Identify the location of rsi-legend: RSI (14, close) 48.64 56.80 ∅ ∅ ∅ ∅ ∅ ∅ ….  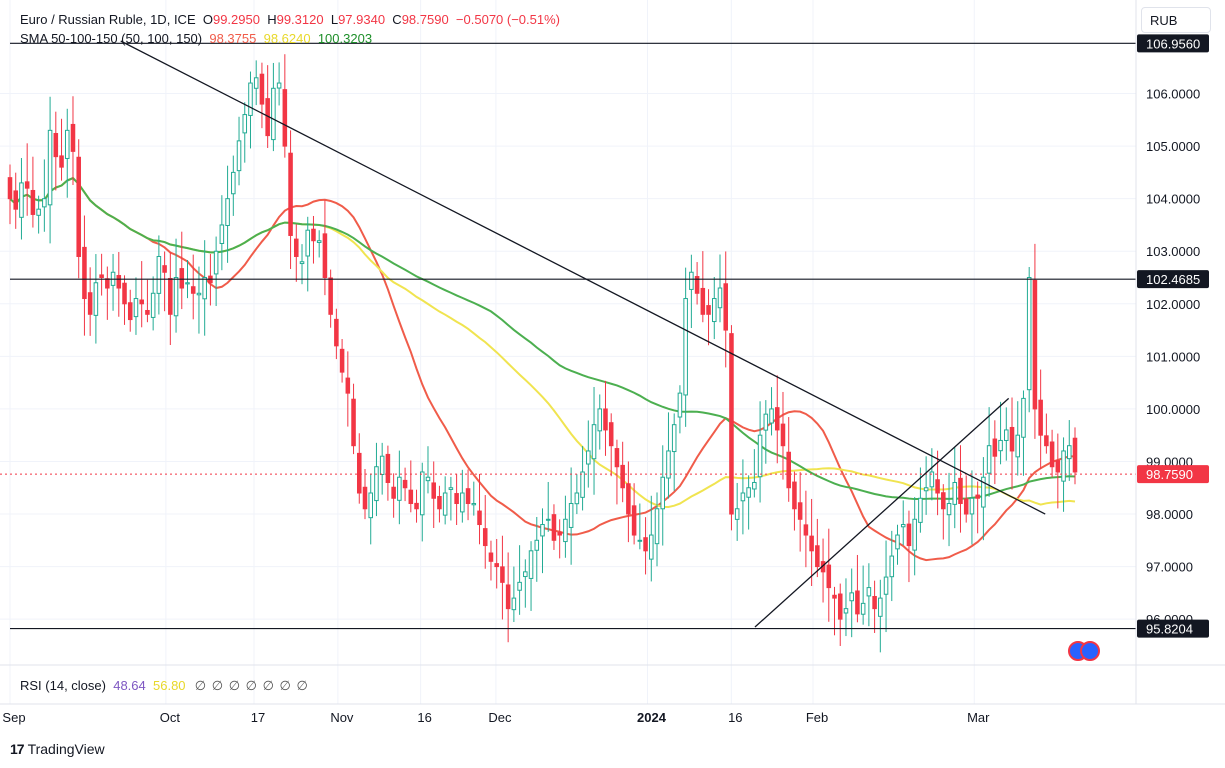
(164, 686).